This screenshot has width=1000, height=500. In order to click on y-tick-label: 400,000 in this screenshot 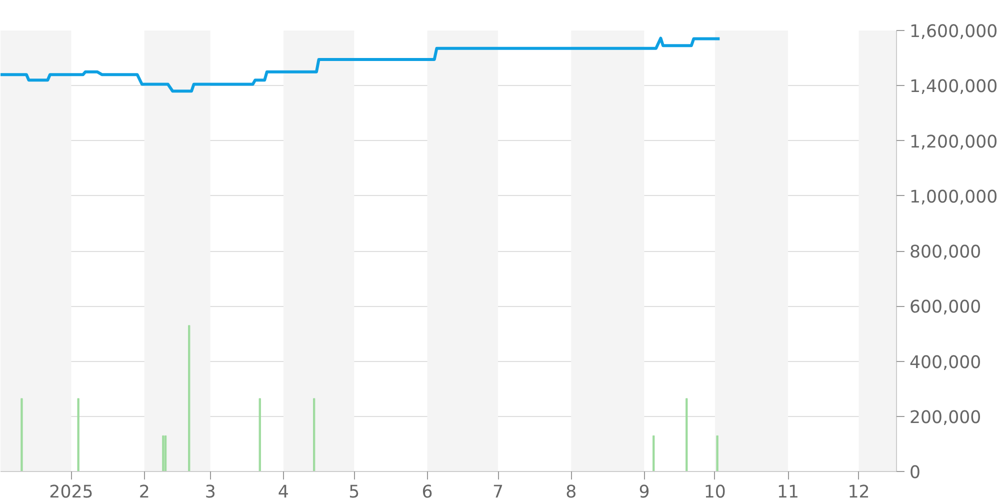, I will do `click(946, 362)`.